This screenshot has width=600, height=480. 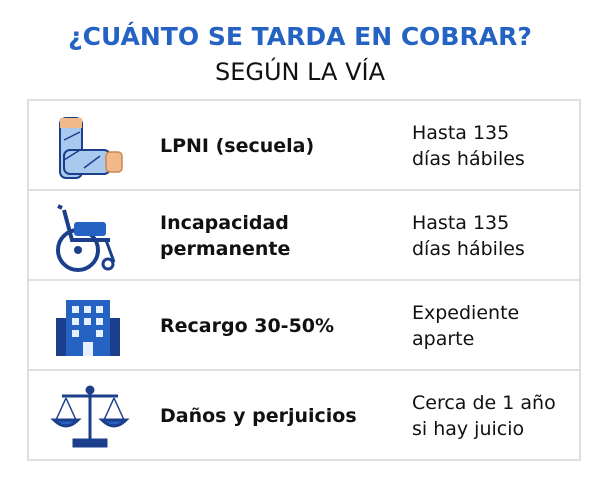 What do you see at coordinates (247, 326) in the screenshot?
I see `row-label: Recargo 30-50%` at bounding box center [247, 326].